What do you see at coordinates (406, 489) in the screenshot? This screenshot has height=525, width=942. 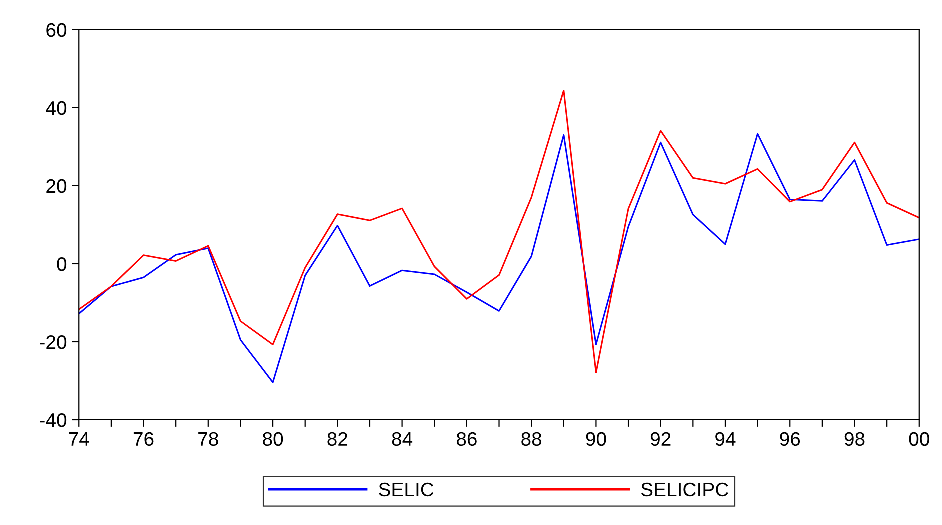 I see `legend-label: SELIC` at bounding box center [406, 489].